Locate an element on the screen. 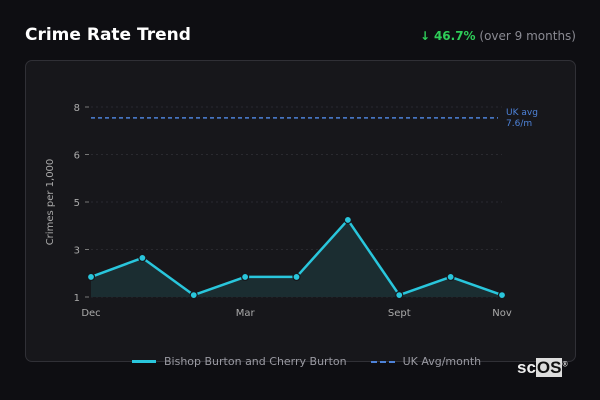 This screenshot has width=600, height=400. chart-title: Crime Rate Trend is located at coordinates (108, 35).